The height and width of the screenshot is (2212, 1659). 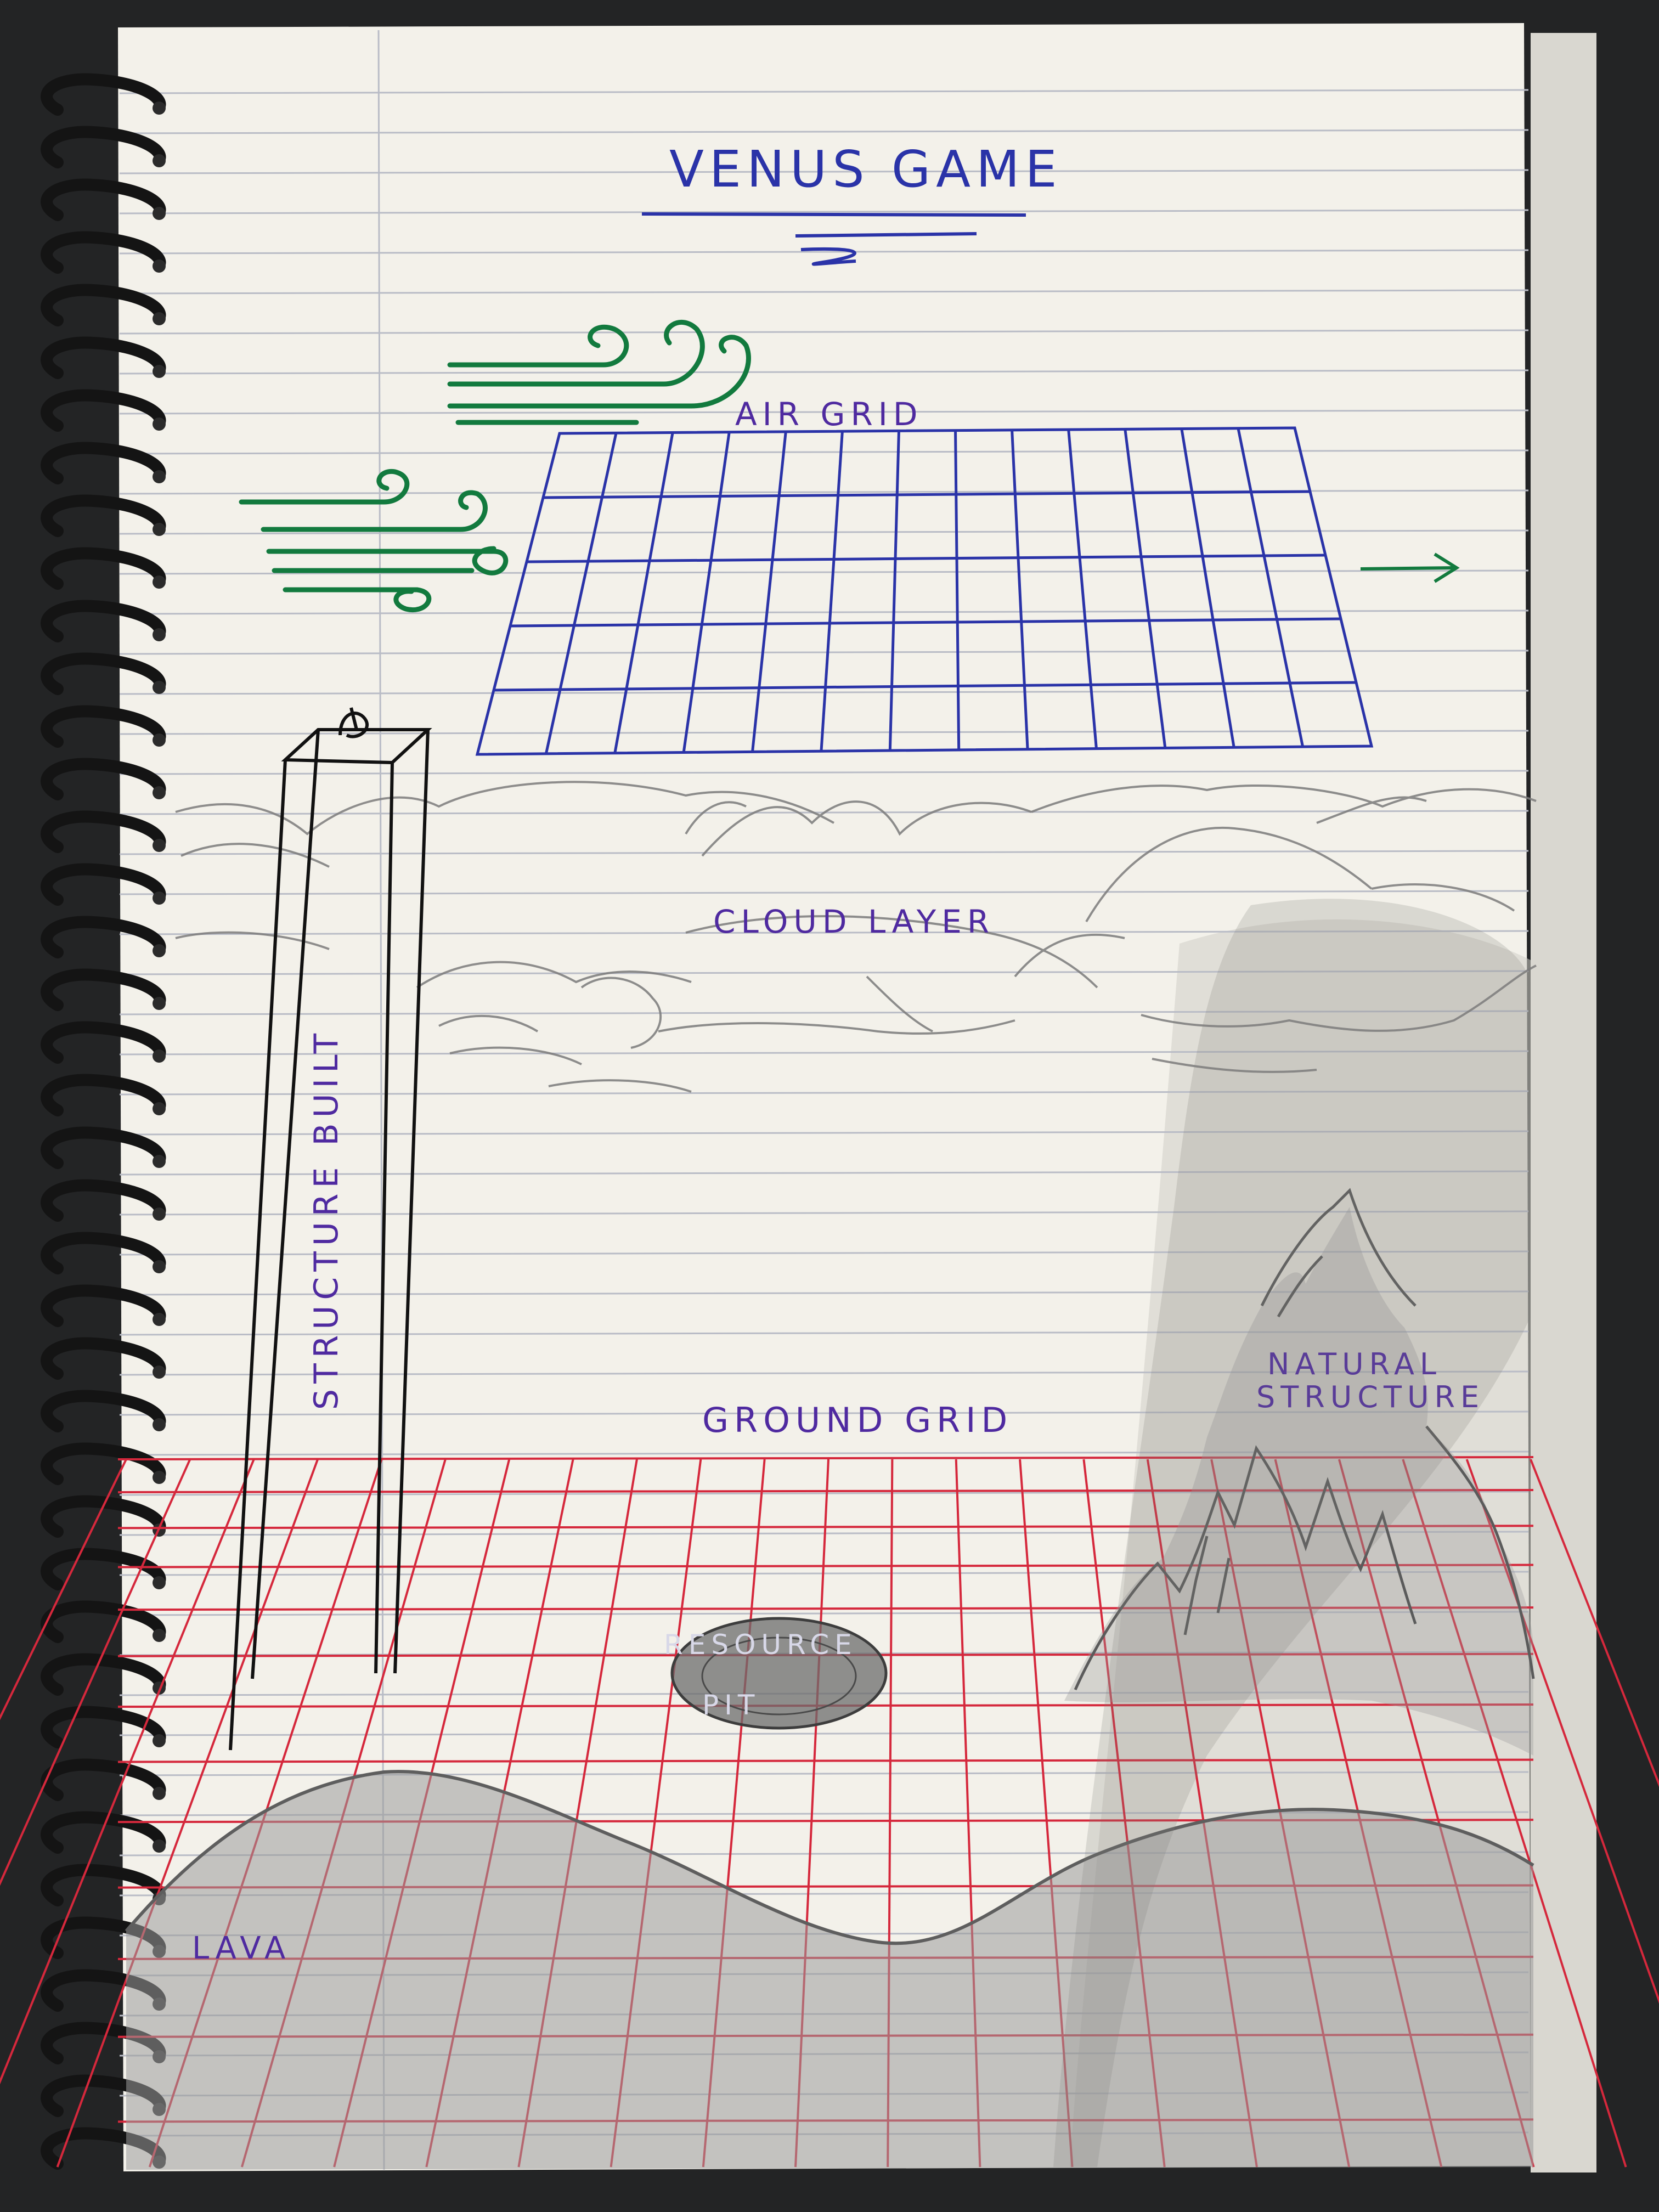 What do you see at coordinates (761, 1645) in the screenshot?
I see `resource-pit-label-line1: RESOURCE` at bounding box center [761, 1645].